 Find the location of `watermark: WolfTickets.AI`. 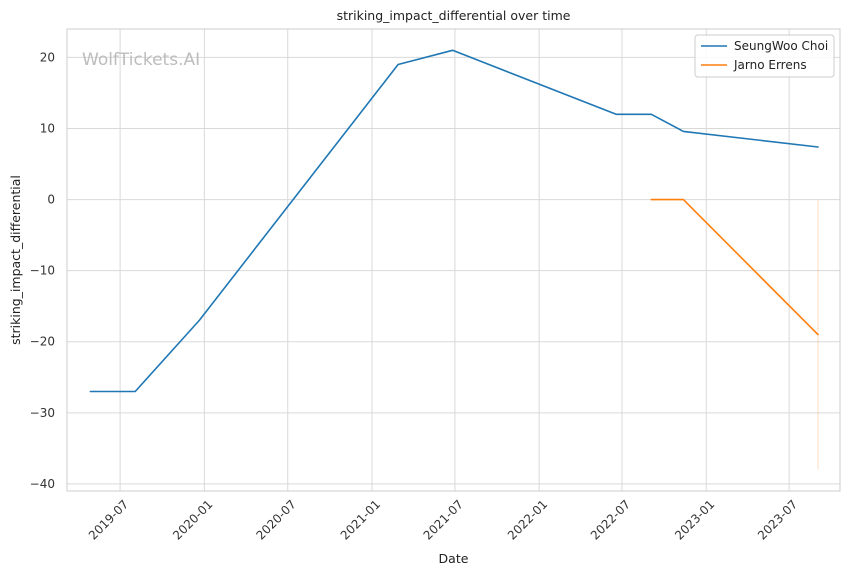

watermark: WolfTickets.AI is located at coordinates (141, 60).